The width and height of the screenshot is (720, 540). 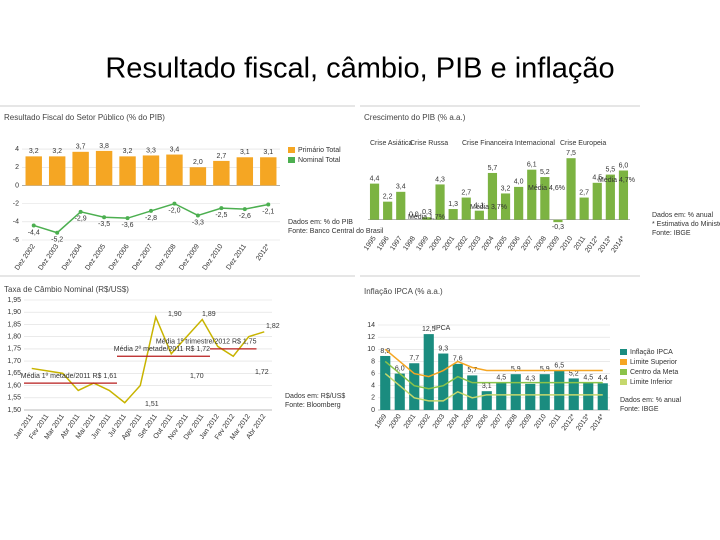 What do you see at coordinates (475, 243) in the screenshot?
I see `x-tick-label: 2003` at bounding box center [475, 243].